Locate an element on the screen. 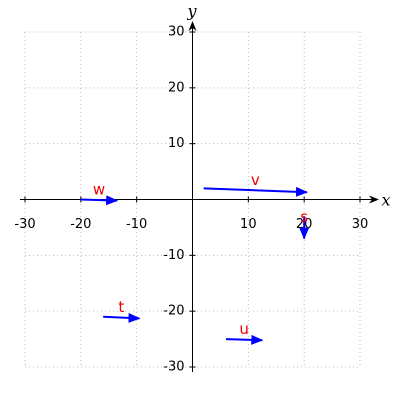  y-tick-label: 10 is located at coordinates (176, 143).